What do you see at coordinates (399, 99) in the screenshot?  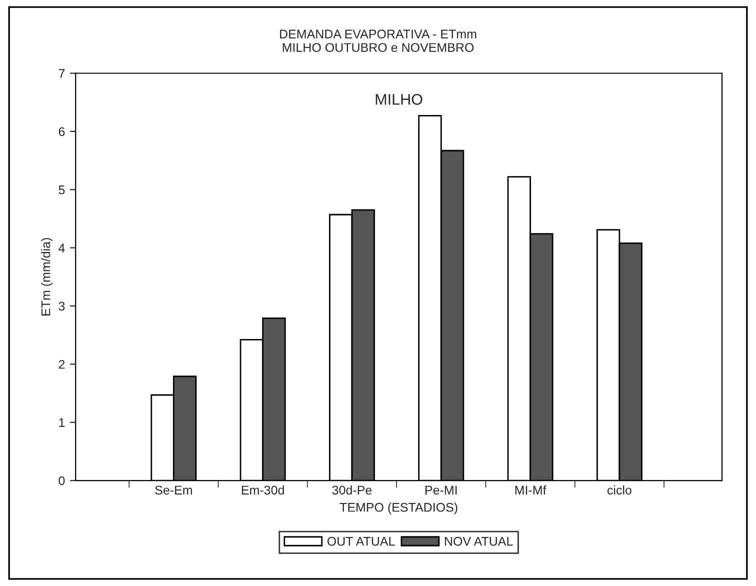 I see `annotation: MILHO` at bounding box center [399, 99].